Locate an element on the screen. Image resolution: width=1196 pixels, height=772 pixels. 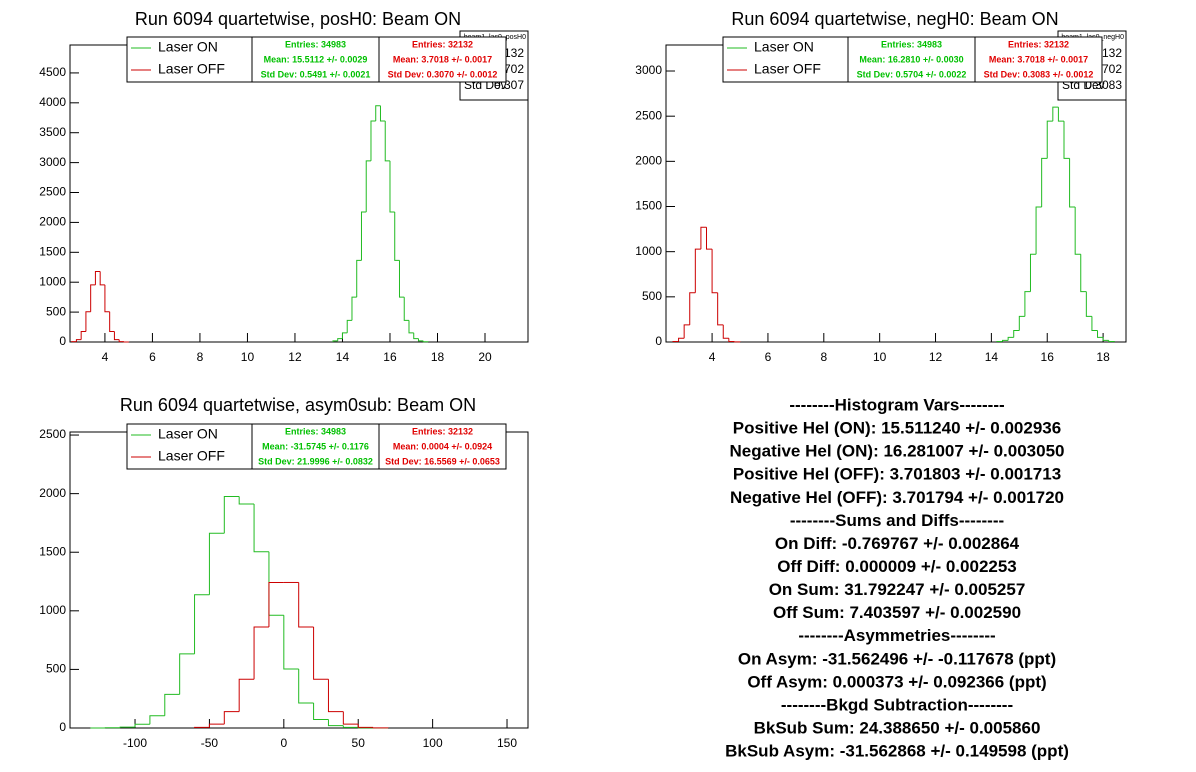
summary-line: --------Bkgd Subtraction-------- is located at coordinates (897, 704).